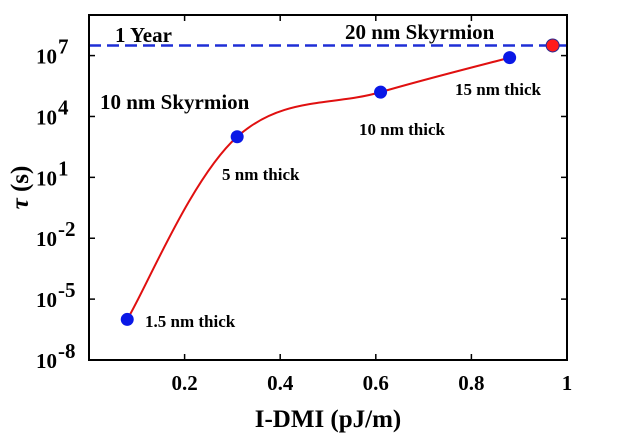 The image size is (624, 437). Describe the element at coordinates (184, 383) in the screenshot. I see `x-tick-label: 0.2` at that location.